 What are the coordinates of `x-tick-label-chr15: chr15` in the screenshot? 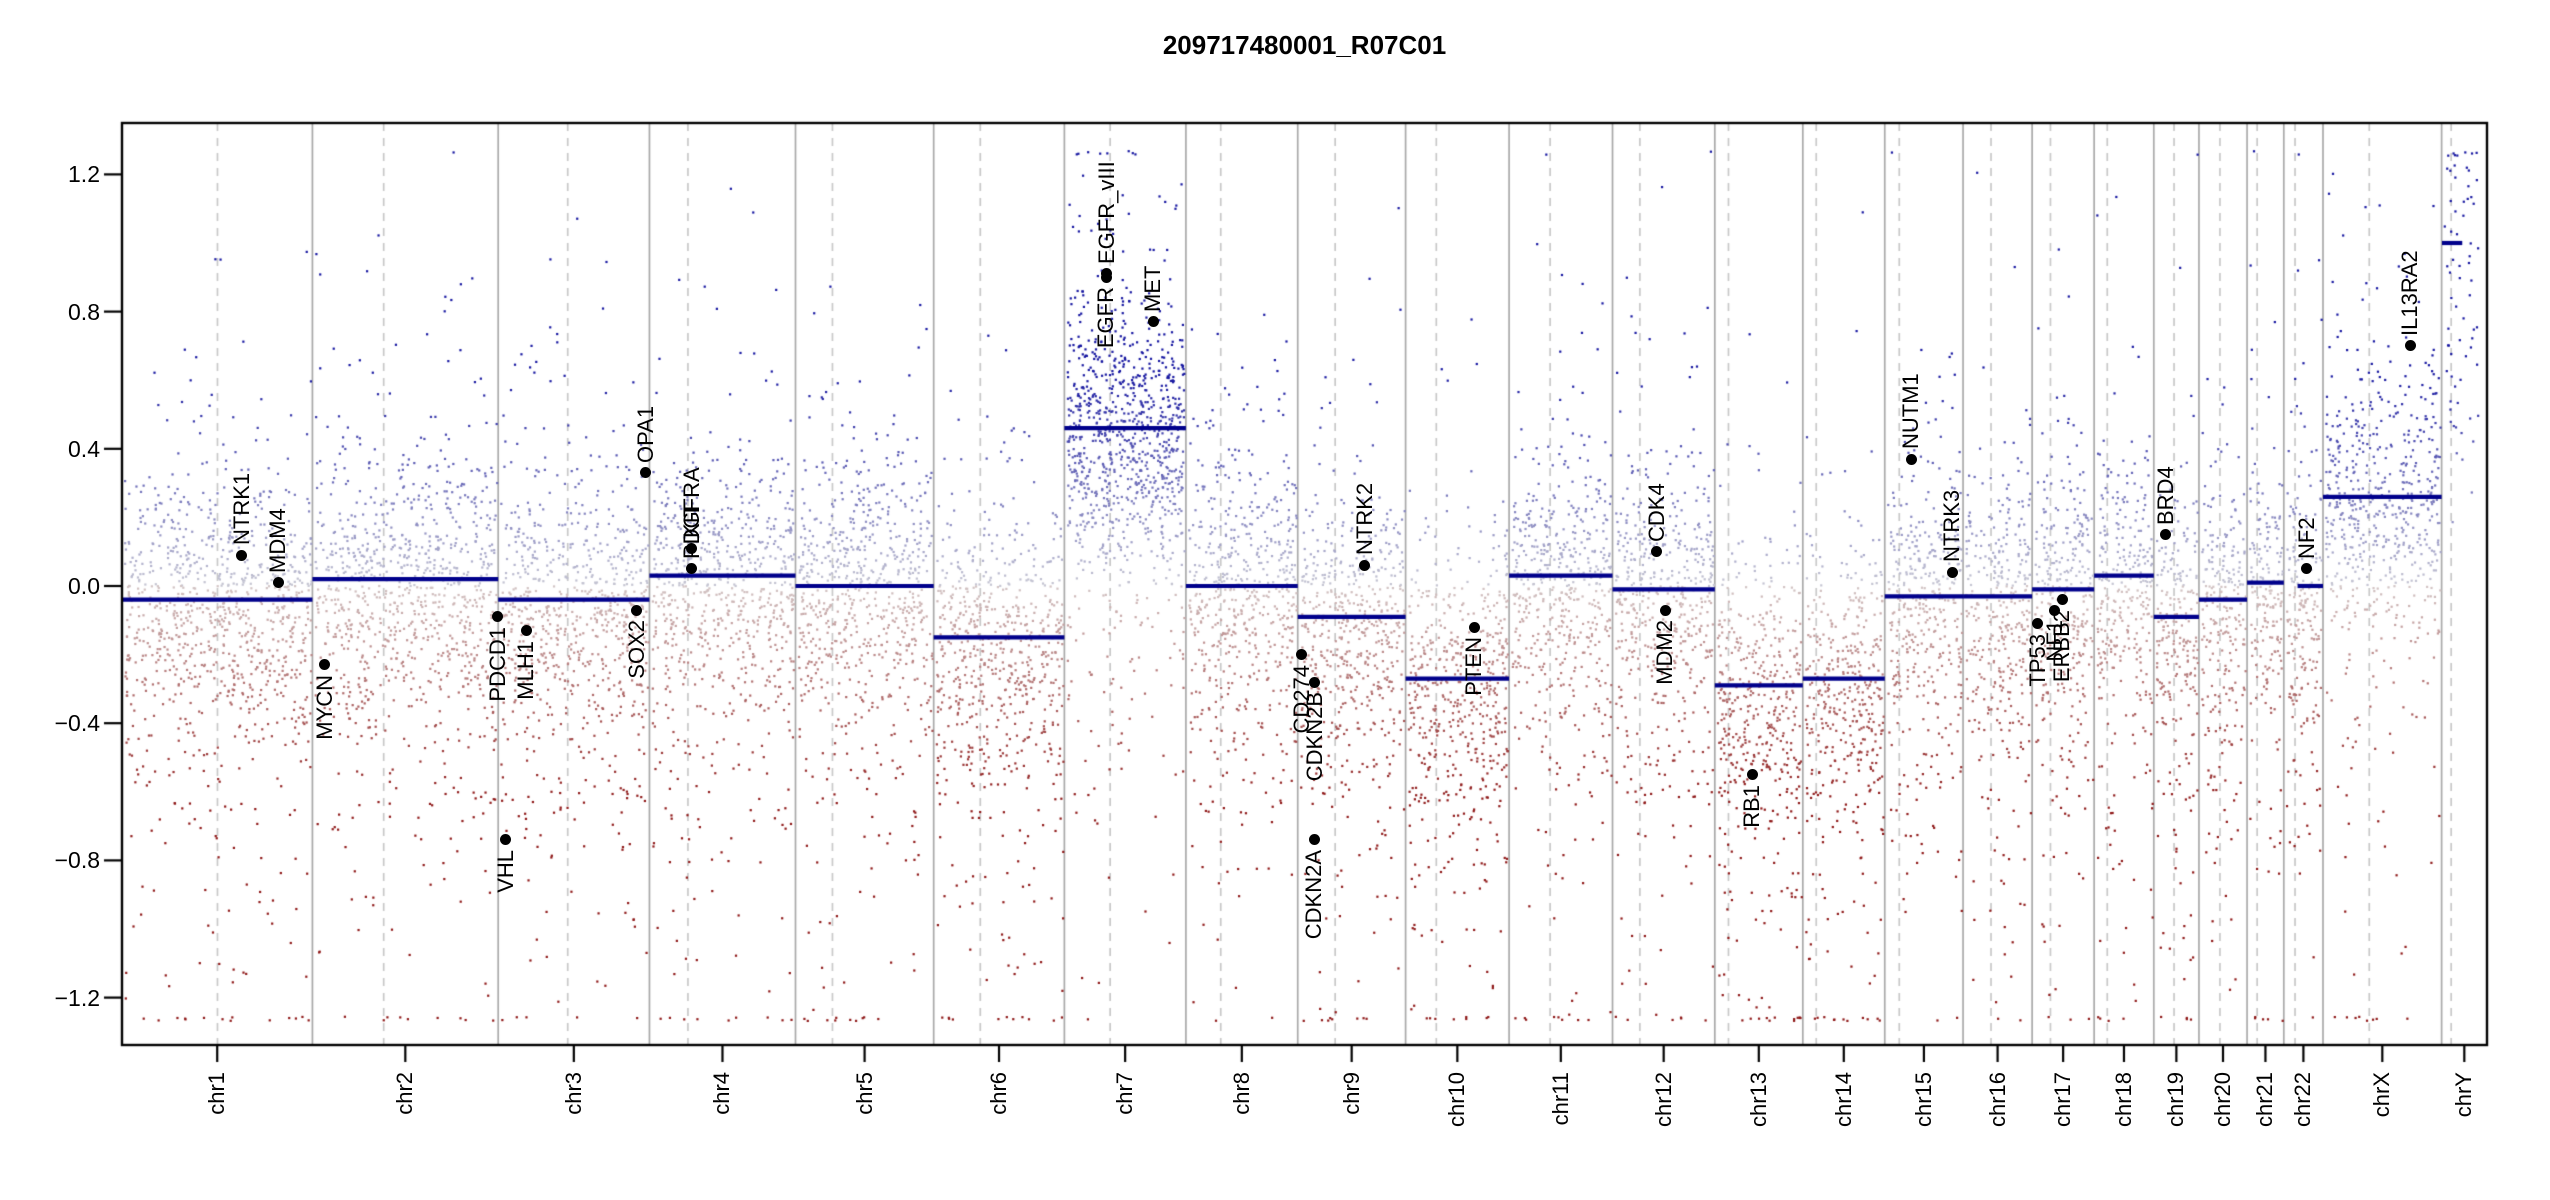 It's located at (1923, 1100).